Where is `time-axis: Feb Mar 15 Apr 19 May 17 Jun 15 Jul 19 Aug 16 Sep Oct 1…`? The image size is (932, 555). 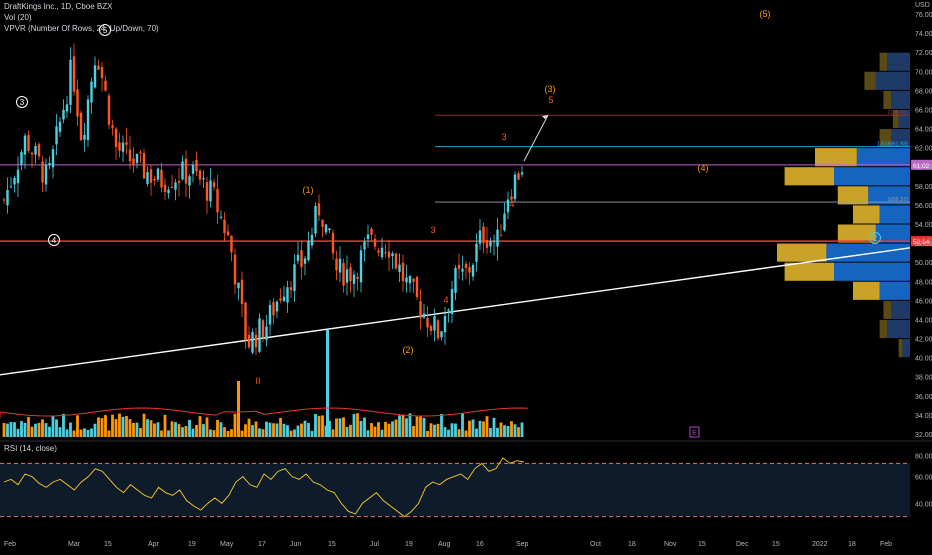
time-axis: Feb Mar 15 Apr 19 May 17 Jun 15 Jul 19 Aug 16 Sep Oct 1… is located at coordinates (448, 544).